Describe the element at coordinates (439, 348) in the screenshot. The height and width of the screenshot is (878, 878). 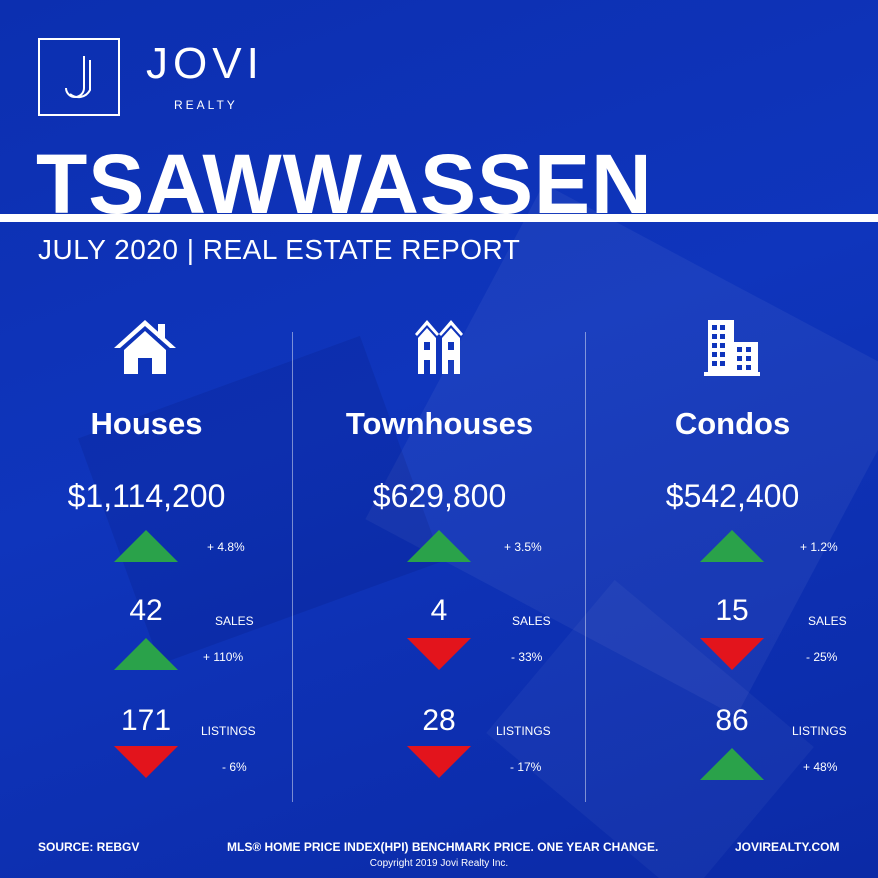
I see `townhouse-icon` at that location.